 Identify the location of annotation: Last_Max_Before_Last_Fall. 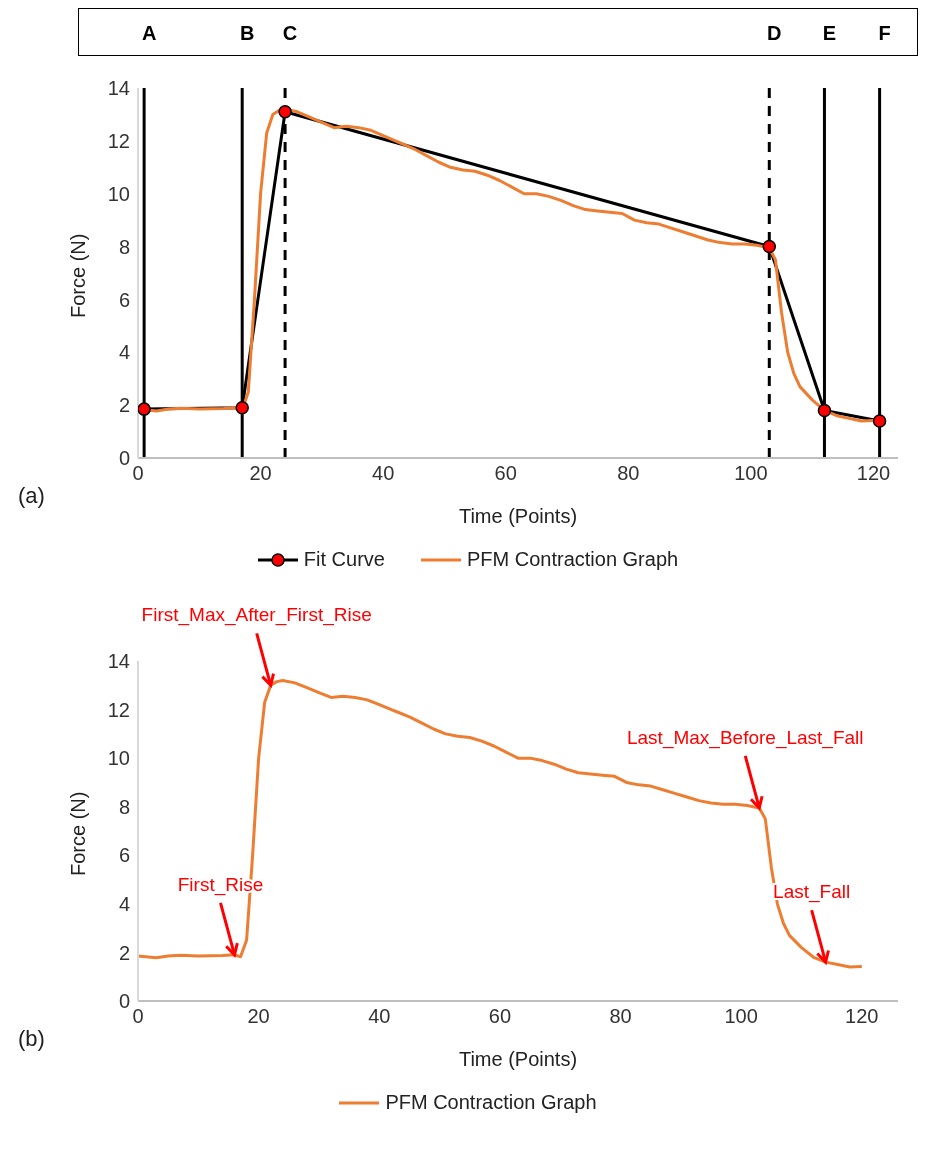
(745, 737).